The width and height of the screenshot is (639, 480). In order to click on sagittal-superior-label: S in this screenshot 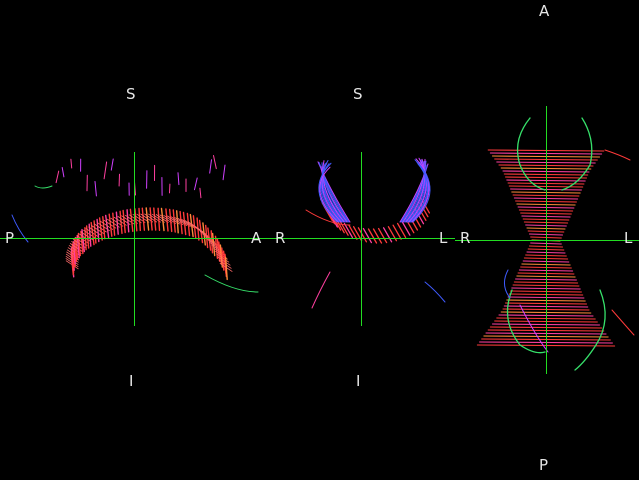, I will do `click(131, 94)`.